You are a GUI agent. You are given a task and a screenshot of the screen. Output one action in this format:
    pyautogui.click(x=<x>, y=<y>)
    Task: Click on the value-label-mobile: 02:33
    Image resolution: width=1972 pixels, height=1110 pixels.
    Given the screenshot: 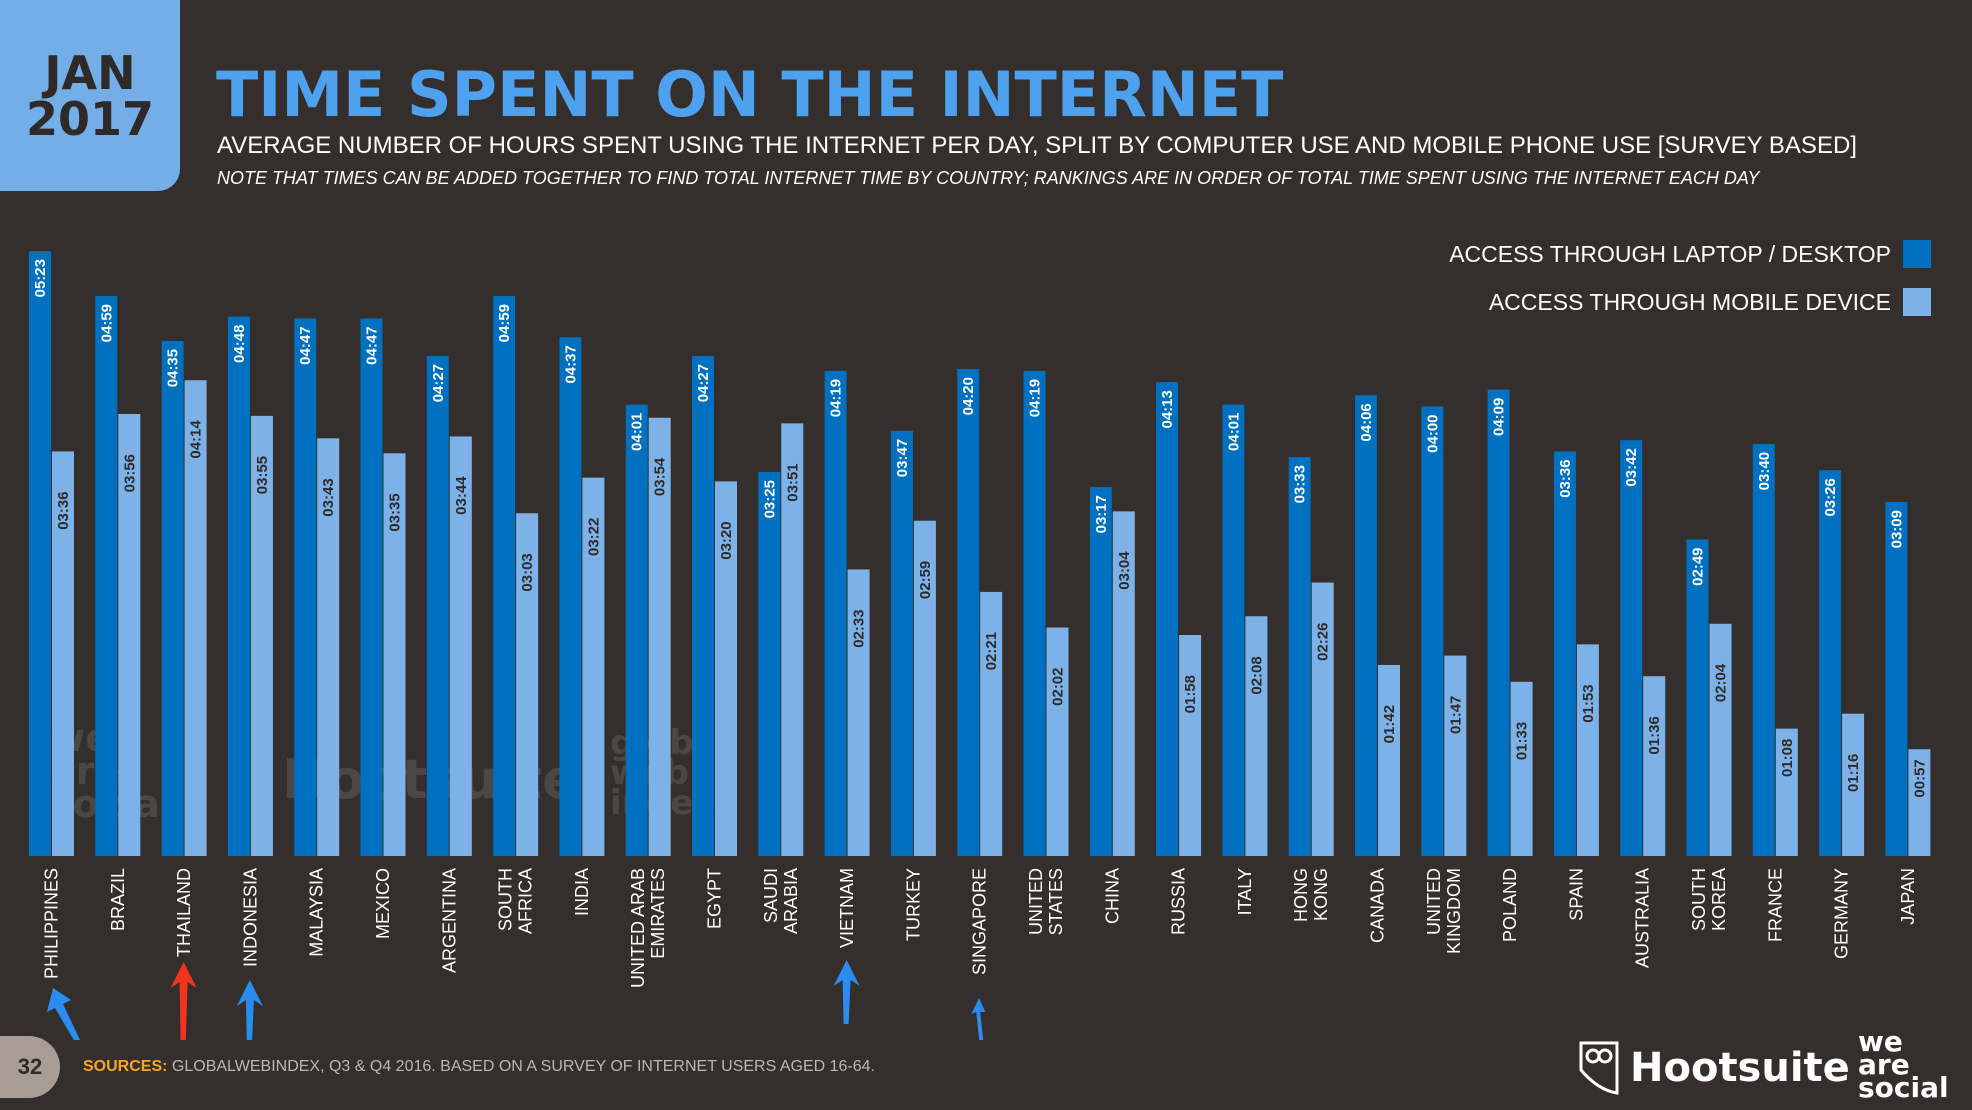 What is the action you would take?
    pyautogui.click(x=859, y=628)
    